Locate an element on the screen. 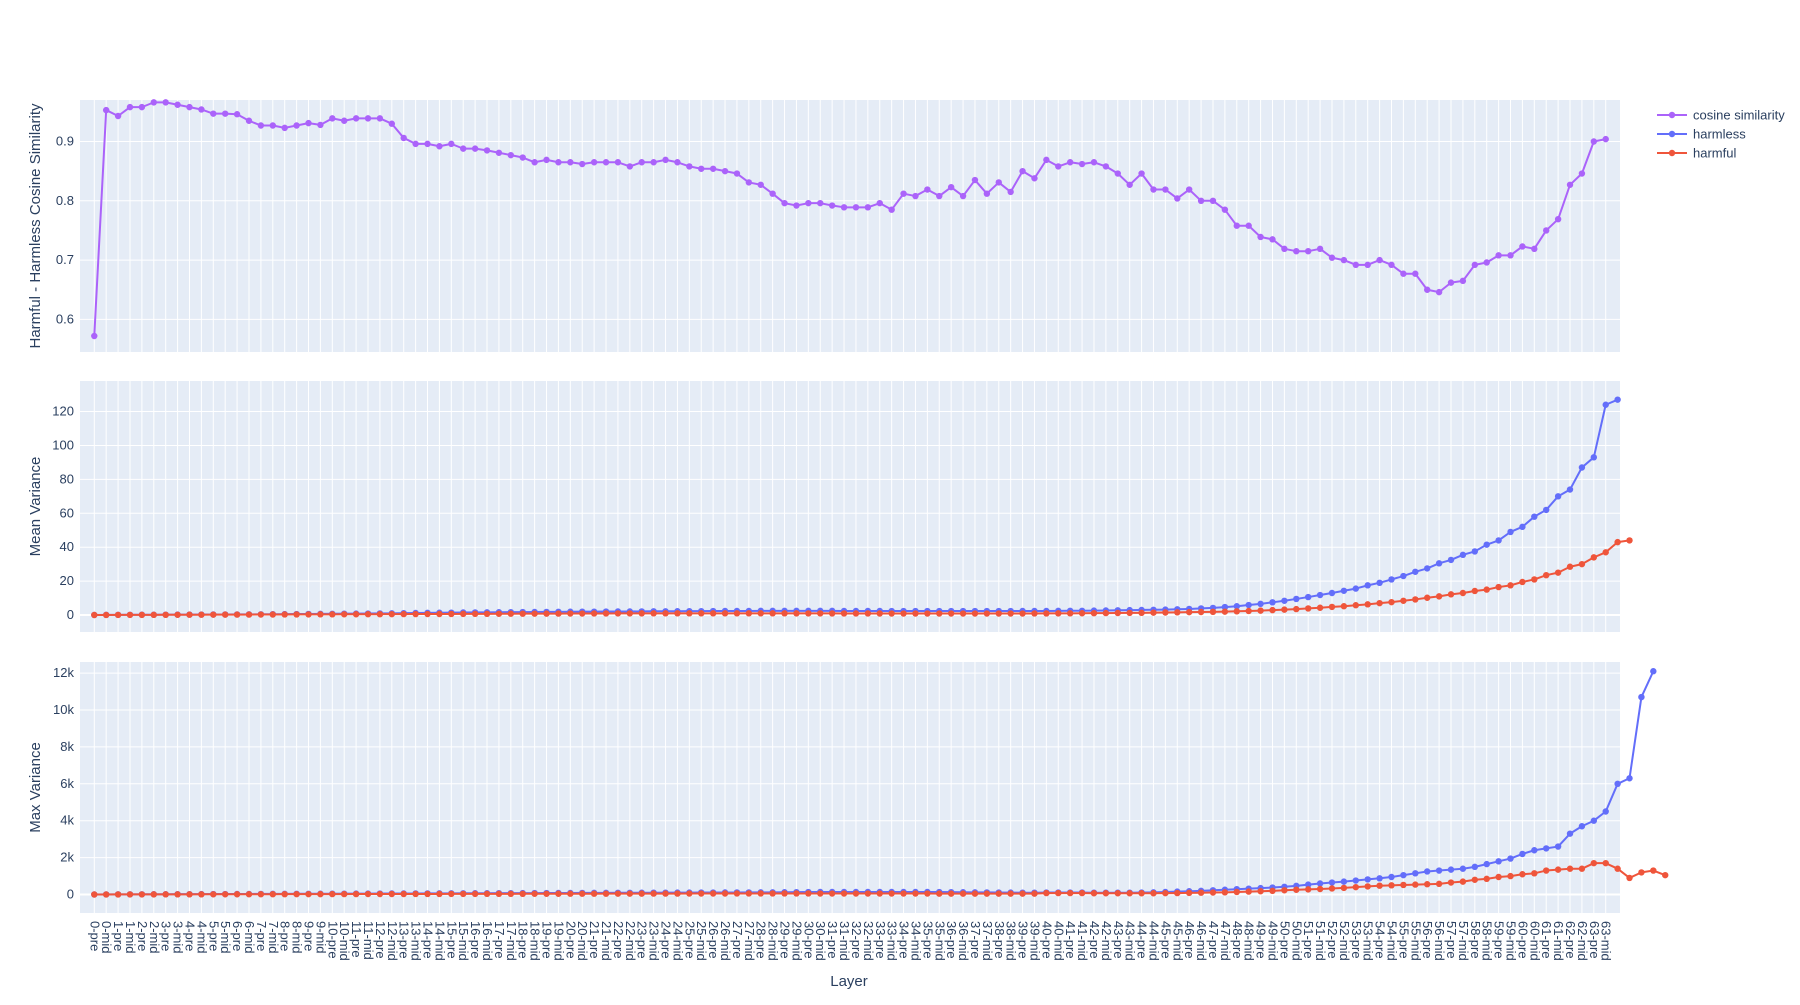 This screenshot has width=1800, height=1005. x-tick-label: 22-pre is located at coordinates (618, 940).